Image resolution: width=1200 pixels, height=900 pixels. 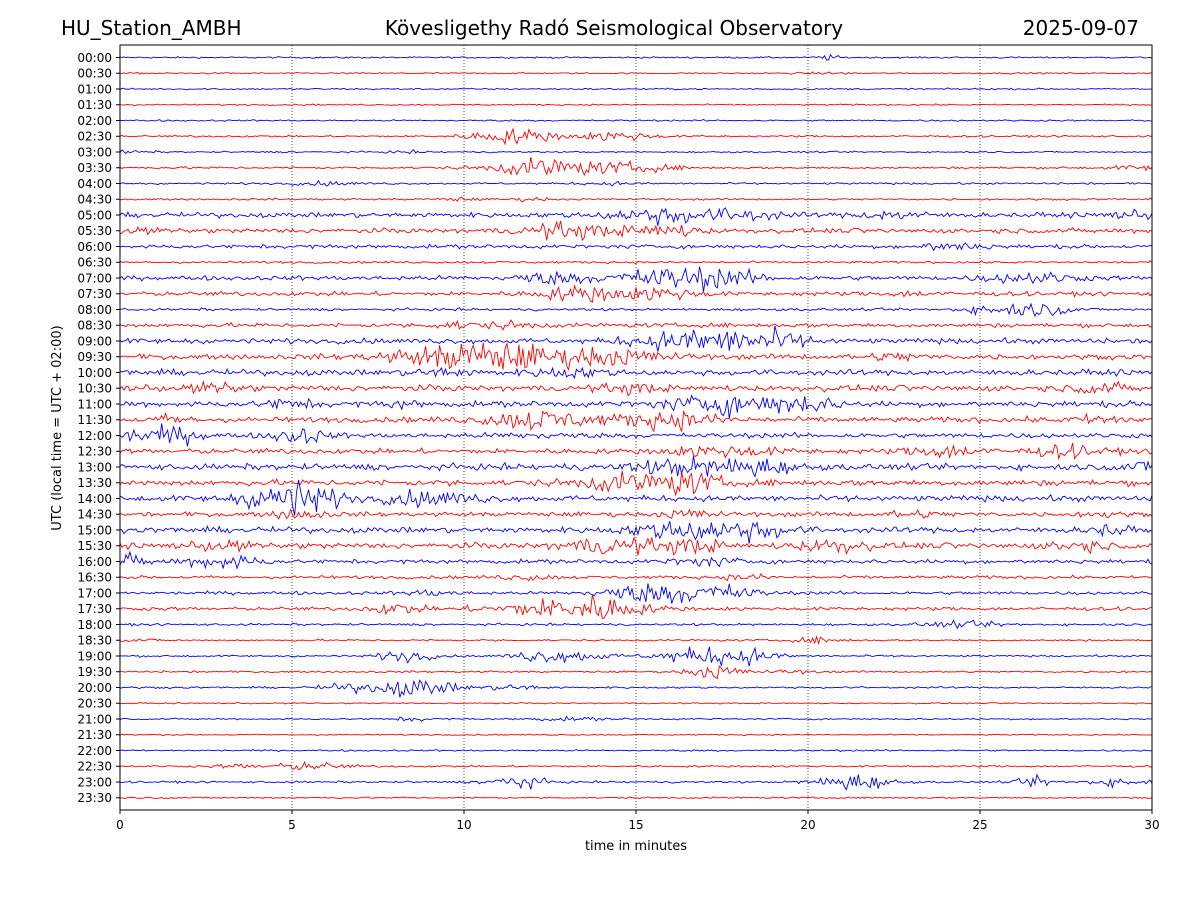 I want to click on trace-2030, so click(x=636, y=703).